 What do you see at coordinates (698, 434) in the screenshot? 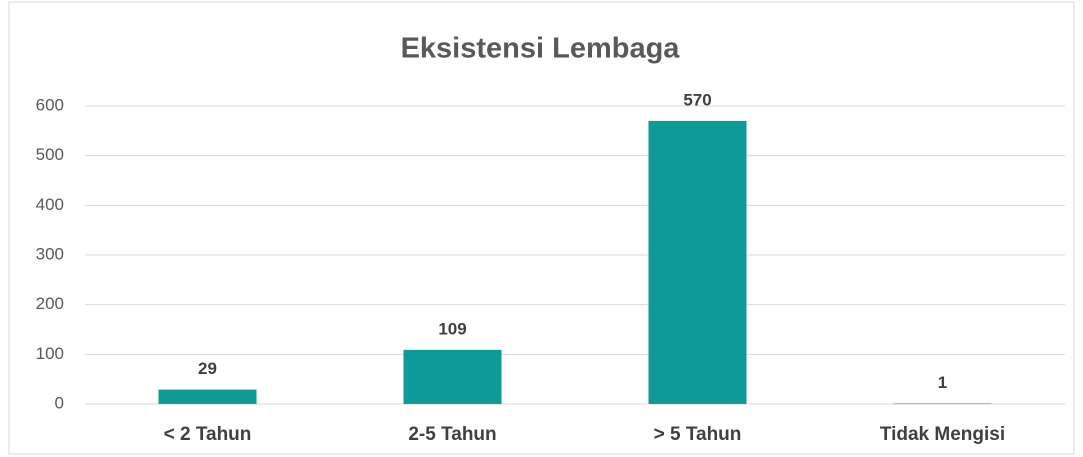
I see `x-tick-label: > 5 Tahun` at bounding box center [698, 434].